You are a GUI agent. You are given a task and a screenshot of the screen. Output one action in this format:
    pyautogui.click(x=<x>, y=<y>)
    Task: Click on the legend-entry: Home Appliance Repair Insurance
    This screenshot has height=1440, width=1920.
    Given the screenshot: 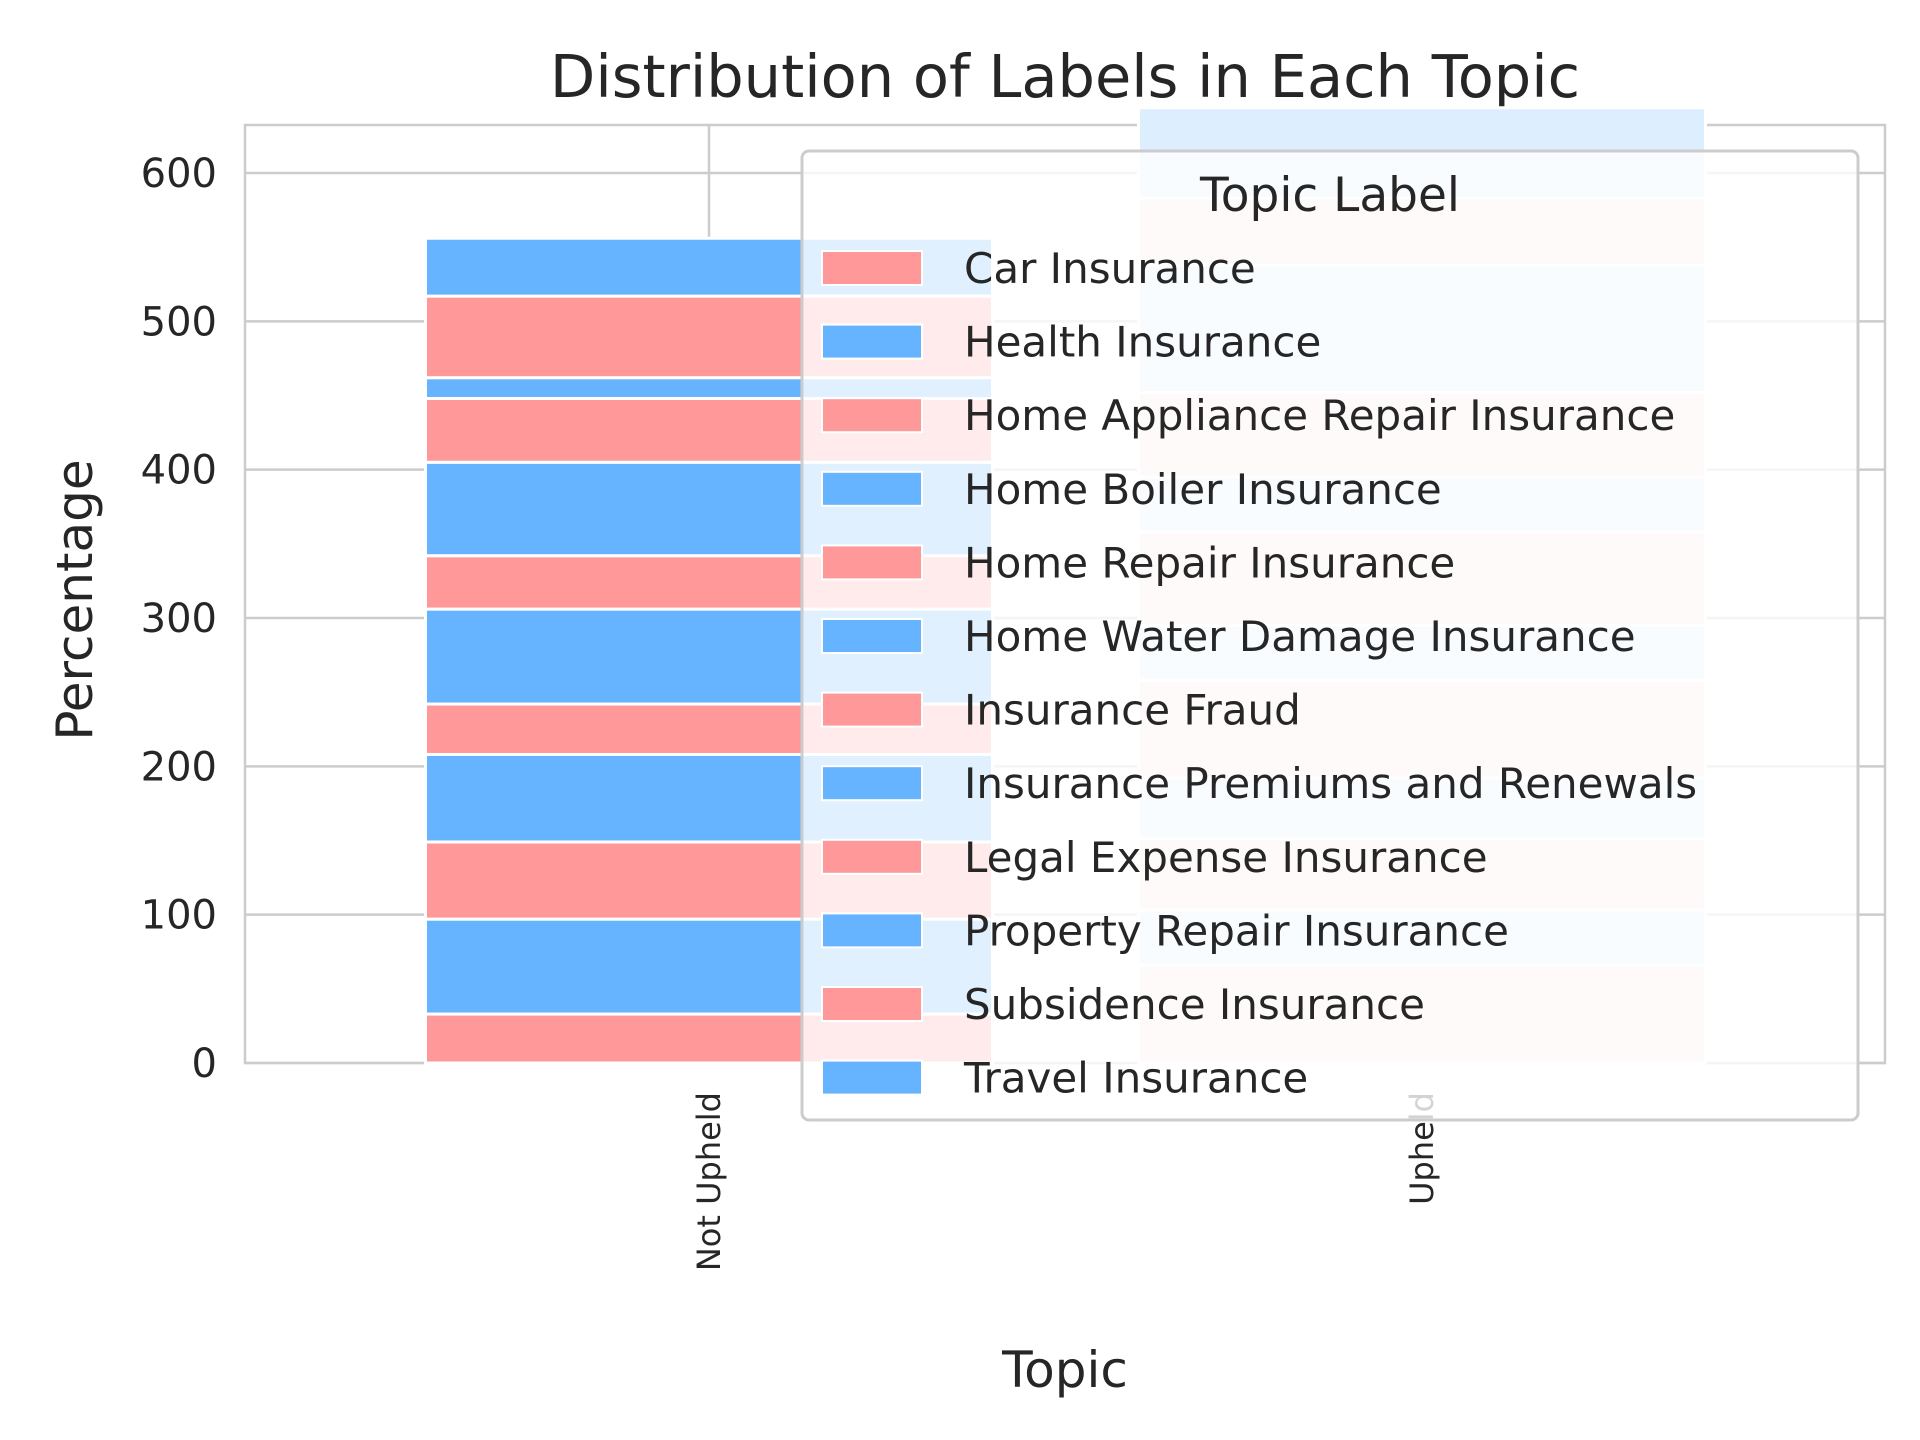 What is the action you would take?
    pyautogui.click(x=1319, y=415)
    